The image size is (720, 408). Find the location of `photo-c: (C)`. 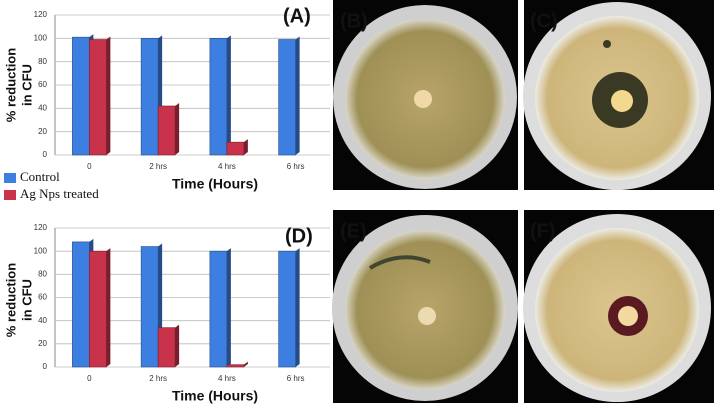

photo-c: (C) is located at coordinates (618, 95).